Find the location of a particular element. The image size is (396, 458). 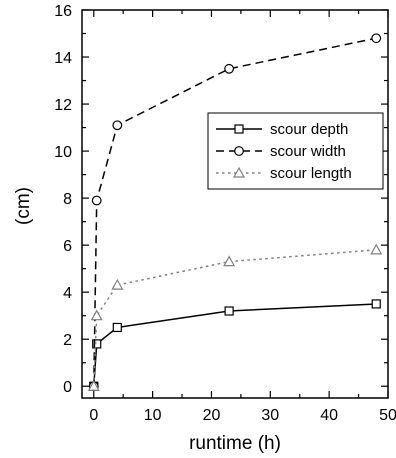

legend-label: scour depth is located at coordinates (309, 129).